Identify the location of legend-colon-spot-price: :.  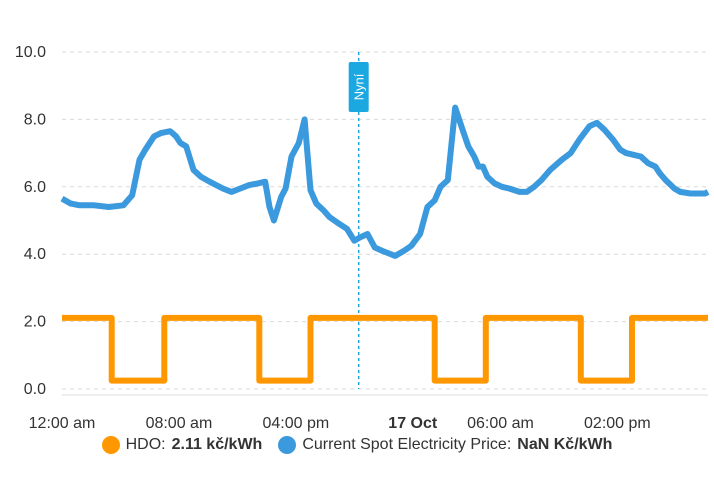
(509, 444).